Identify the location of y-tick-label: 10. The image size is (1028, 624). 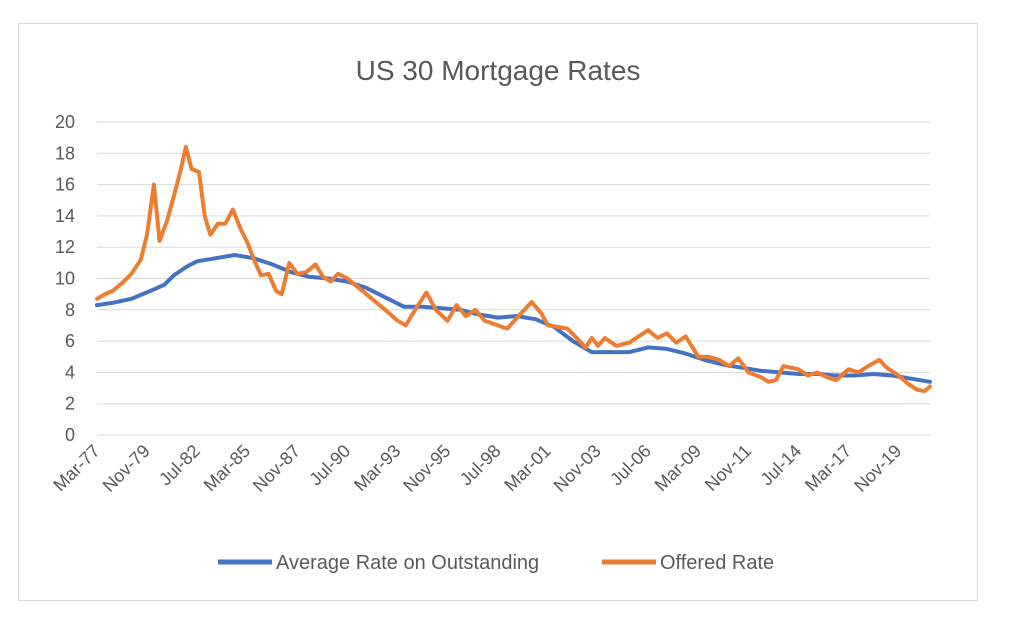
(65, 279).